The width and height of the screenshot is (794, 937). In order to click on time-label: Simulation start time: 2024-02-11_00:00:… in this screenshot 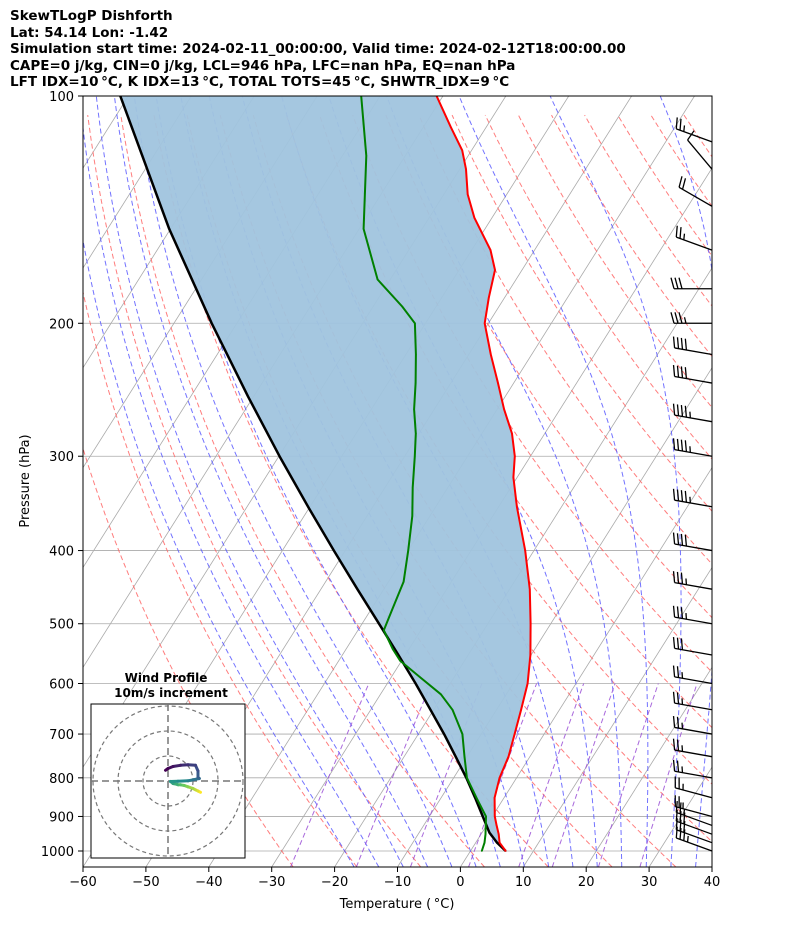, I will do `click(318, 49)`.